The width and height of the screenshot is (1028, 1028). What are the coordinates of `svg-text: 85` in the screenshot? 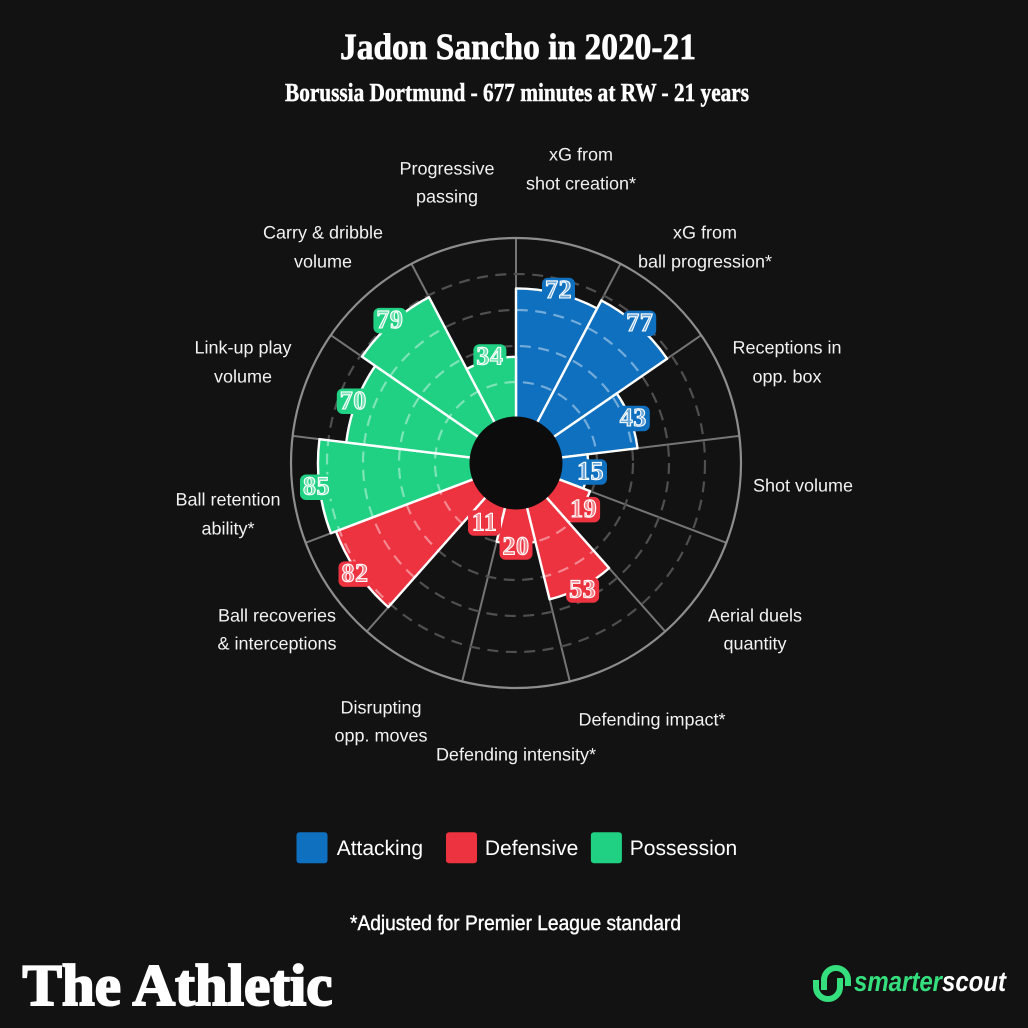 It's located at (316, 486).